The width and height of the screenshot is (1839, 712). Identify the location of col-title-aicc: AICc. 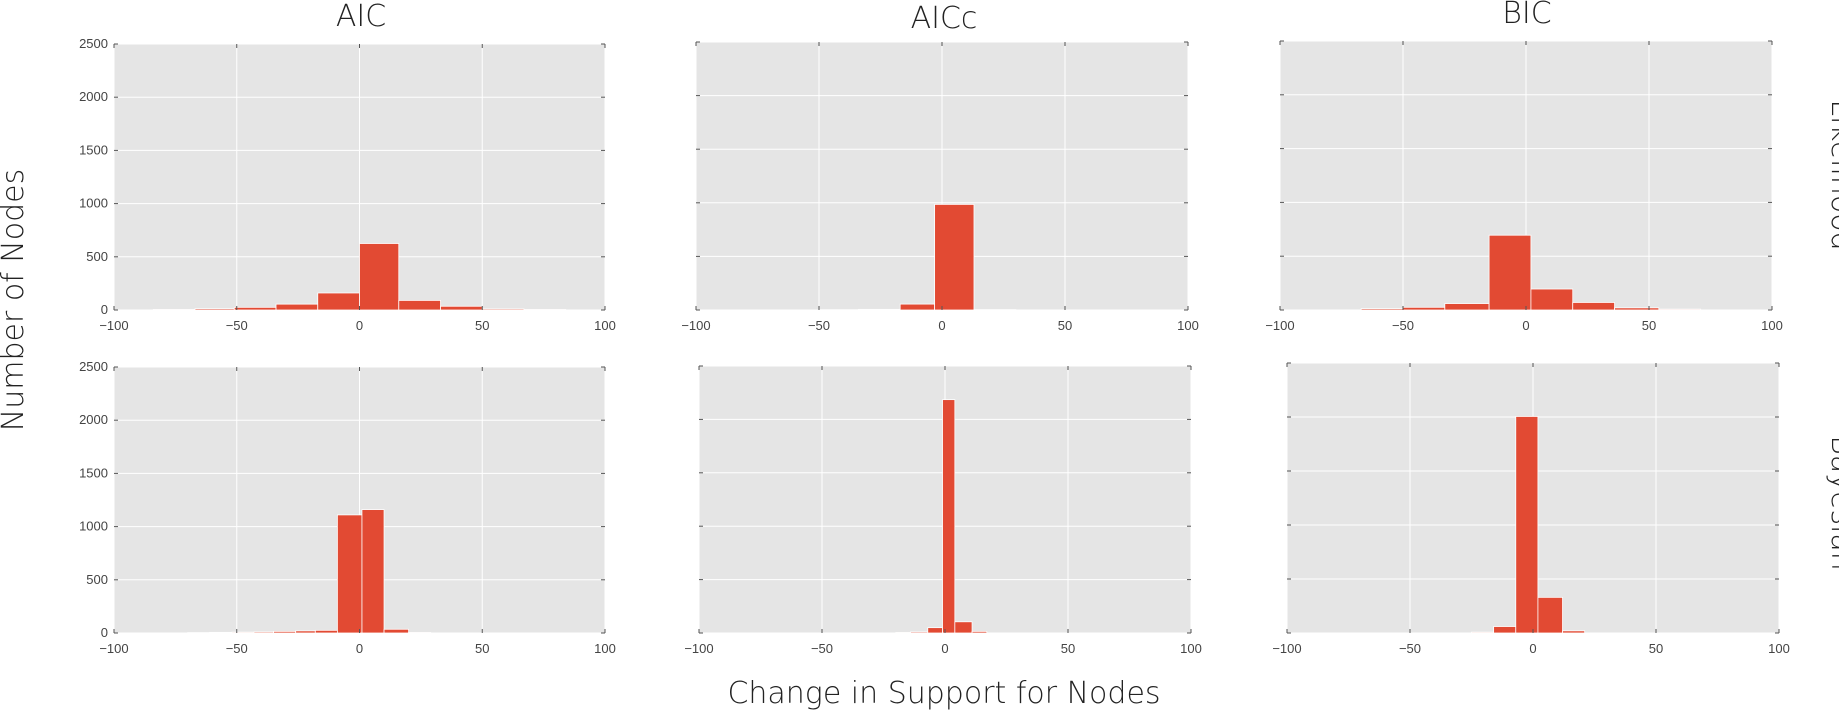
(944, 18).